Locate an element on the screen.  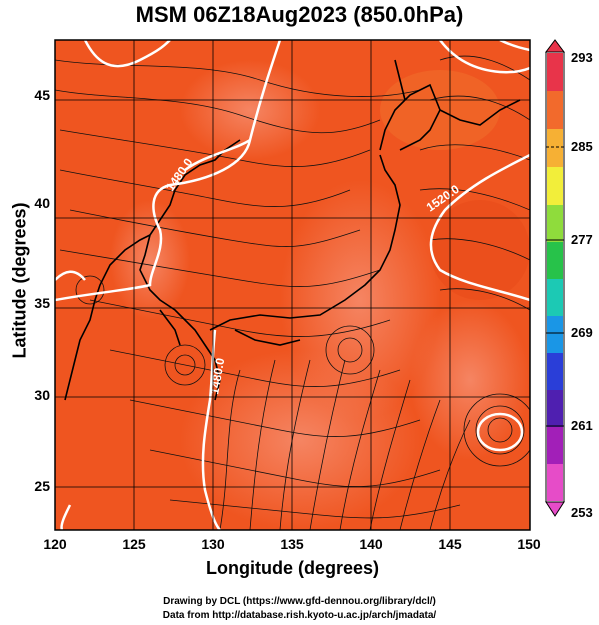
colorbar-tick-285: 285 is located at coordinates (582, 146).